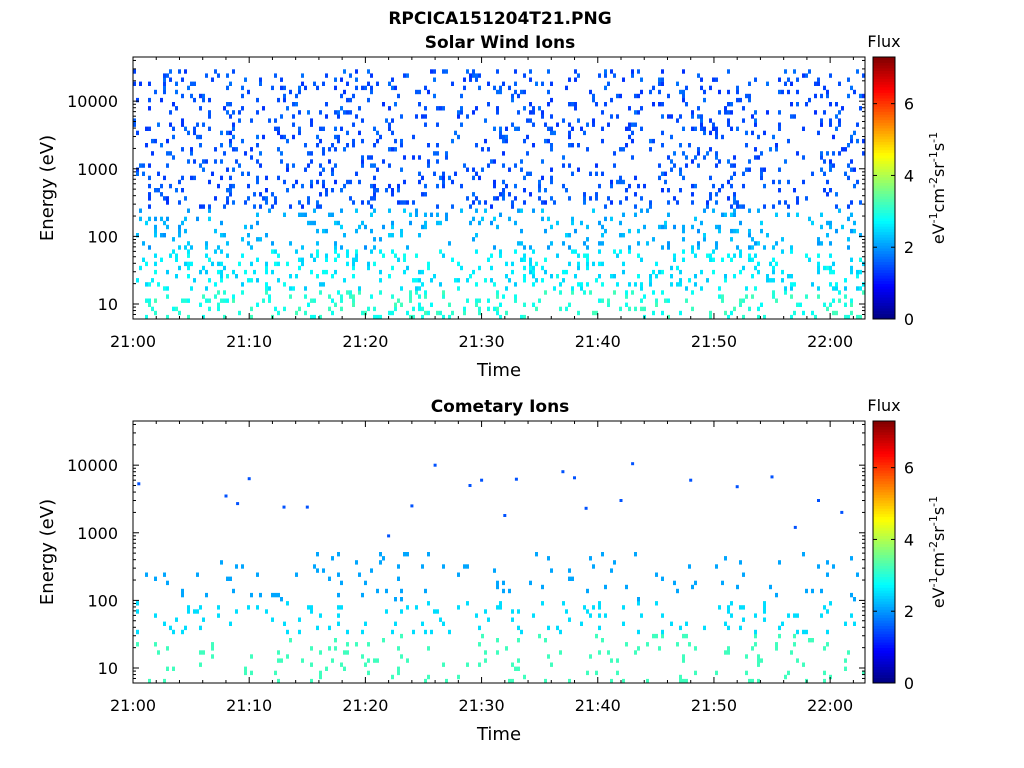  What do you see at coordinates (499, 19) in the screenshot?
I see `figure-title: RPCICA151204T21.PNG` at bounding box center [499, 19].